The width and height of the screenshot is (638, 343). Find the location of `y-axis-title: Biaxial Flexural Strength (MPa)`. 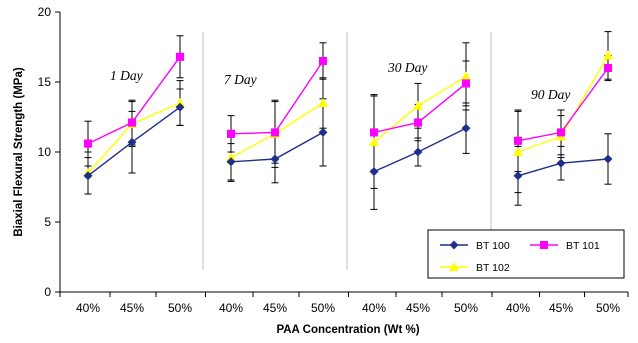

y-axis-title: Biaxial Flexural Strength (MPa) is located at coordinates (19, 152).